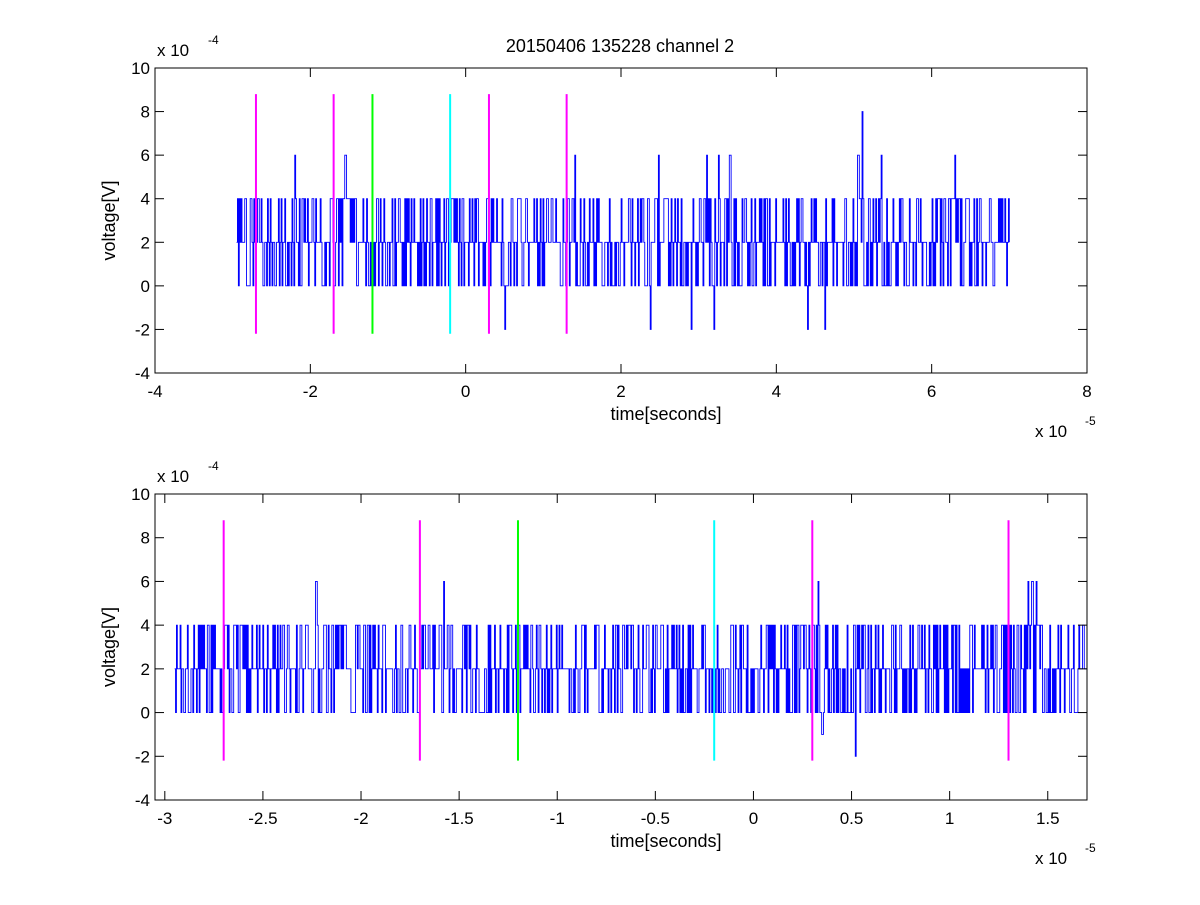  What do you see at coordinates (164, 818) in the screenshot?
I see `x-tick-label: -3` at bounding box center [164, 818].